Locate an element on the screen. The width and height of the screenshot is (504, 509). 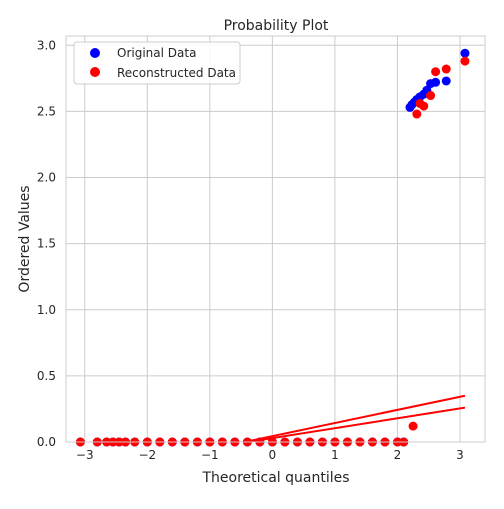
y-tick-label: 1.5 is located at coordinates (46, 244).